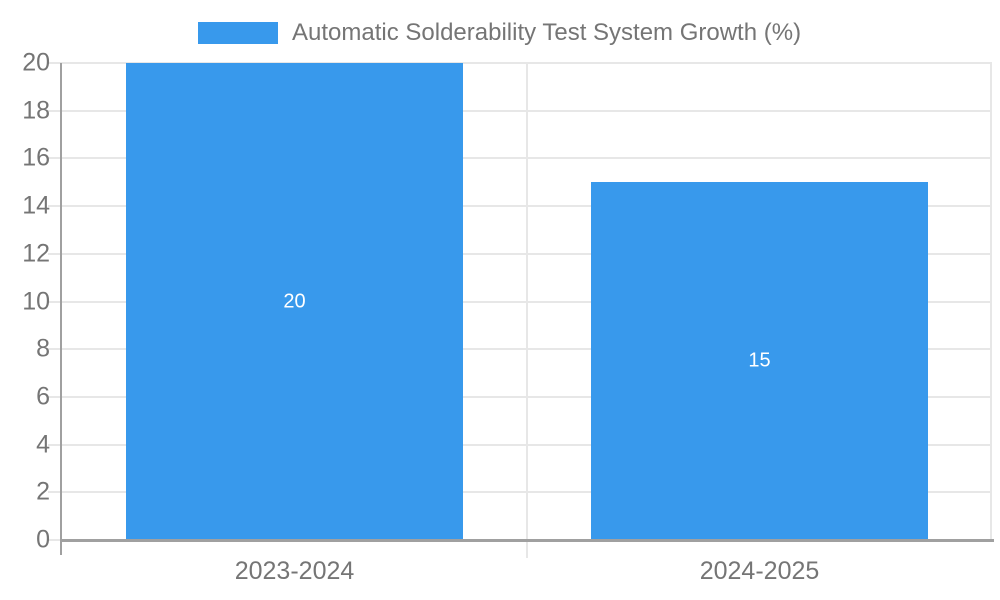 Image resolution: width=1000 pixels, height=600 pixels. What do you see at coordinates (759, 571) in the screenshot?
I see `x-tick-label: 2024-2025` at bounding box center [759, 571].